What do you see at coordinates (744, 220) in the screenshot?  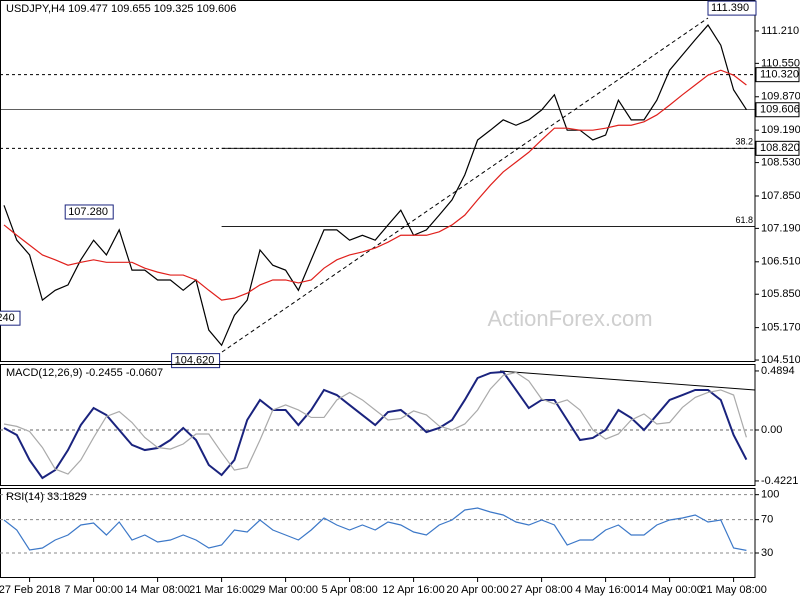 I see `fib-label: 61.8` at bounding box center [744, 220].